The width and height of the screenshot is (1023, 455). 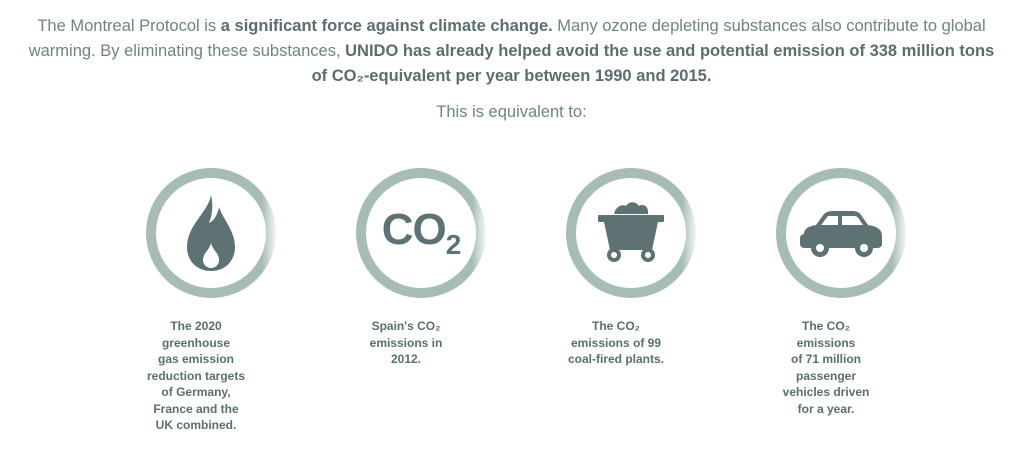 What do you see at coordinates (825, 359) in the screenshot?
I see `caption-line: of 71 million` at bounding box center [825, 359].